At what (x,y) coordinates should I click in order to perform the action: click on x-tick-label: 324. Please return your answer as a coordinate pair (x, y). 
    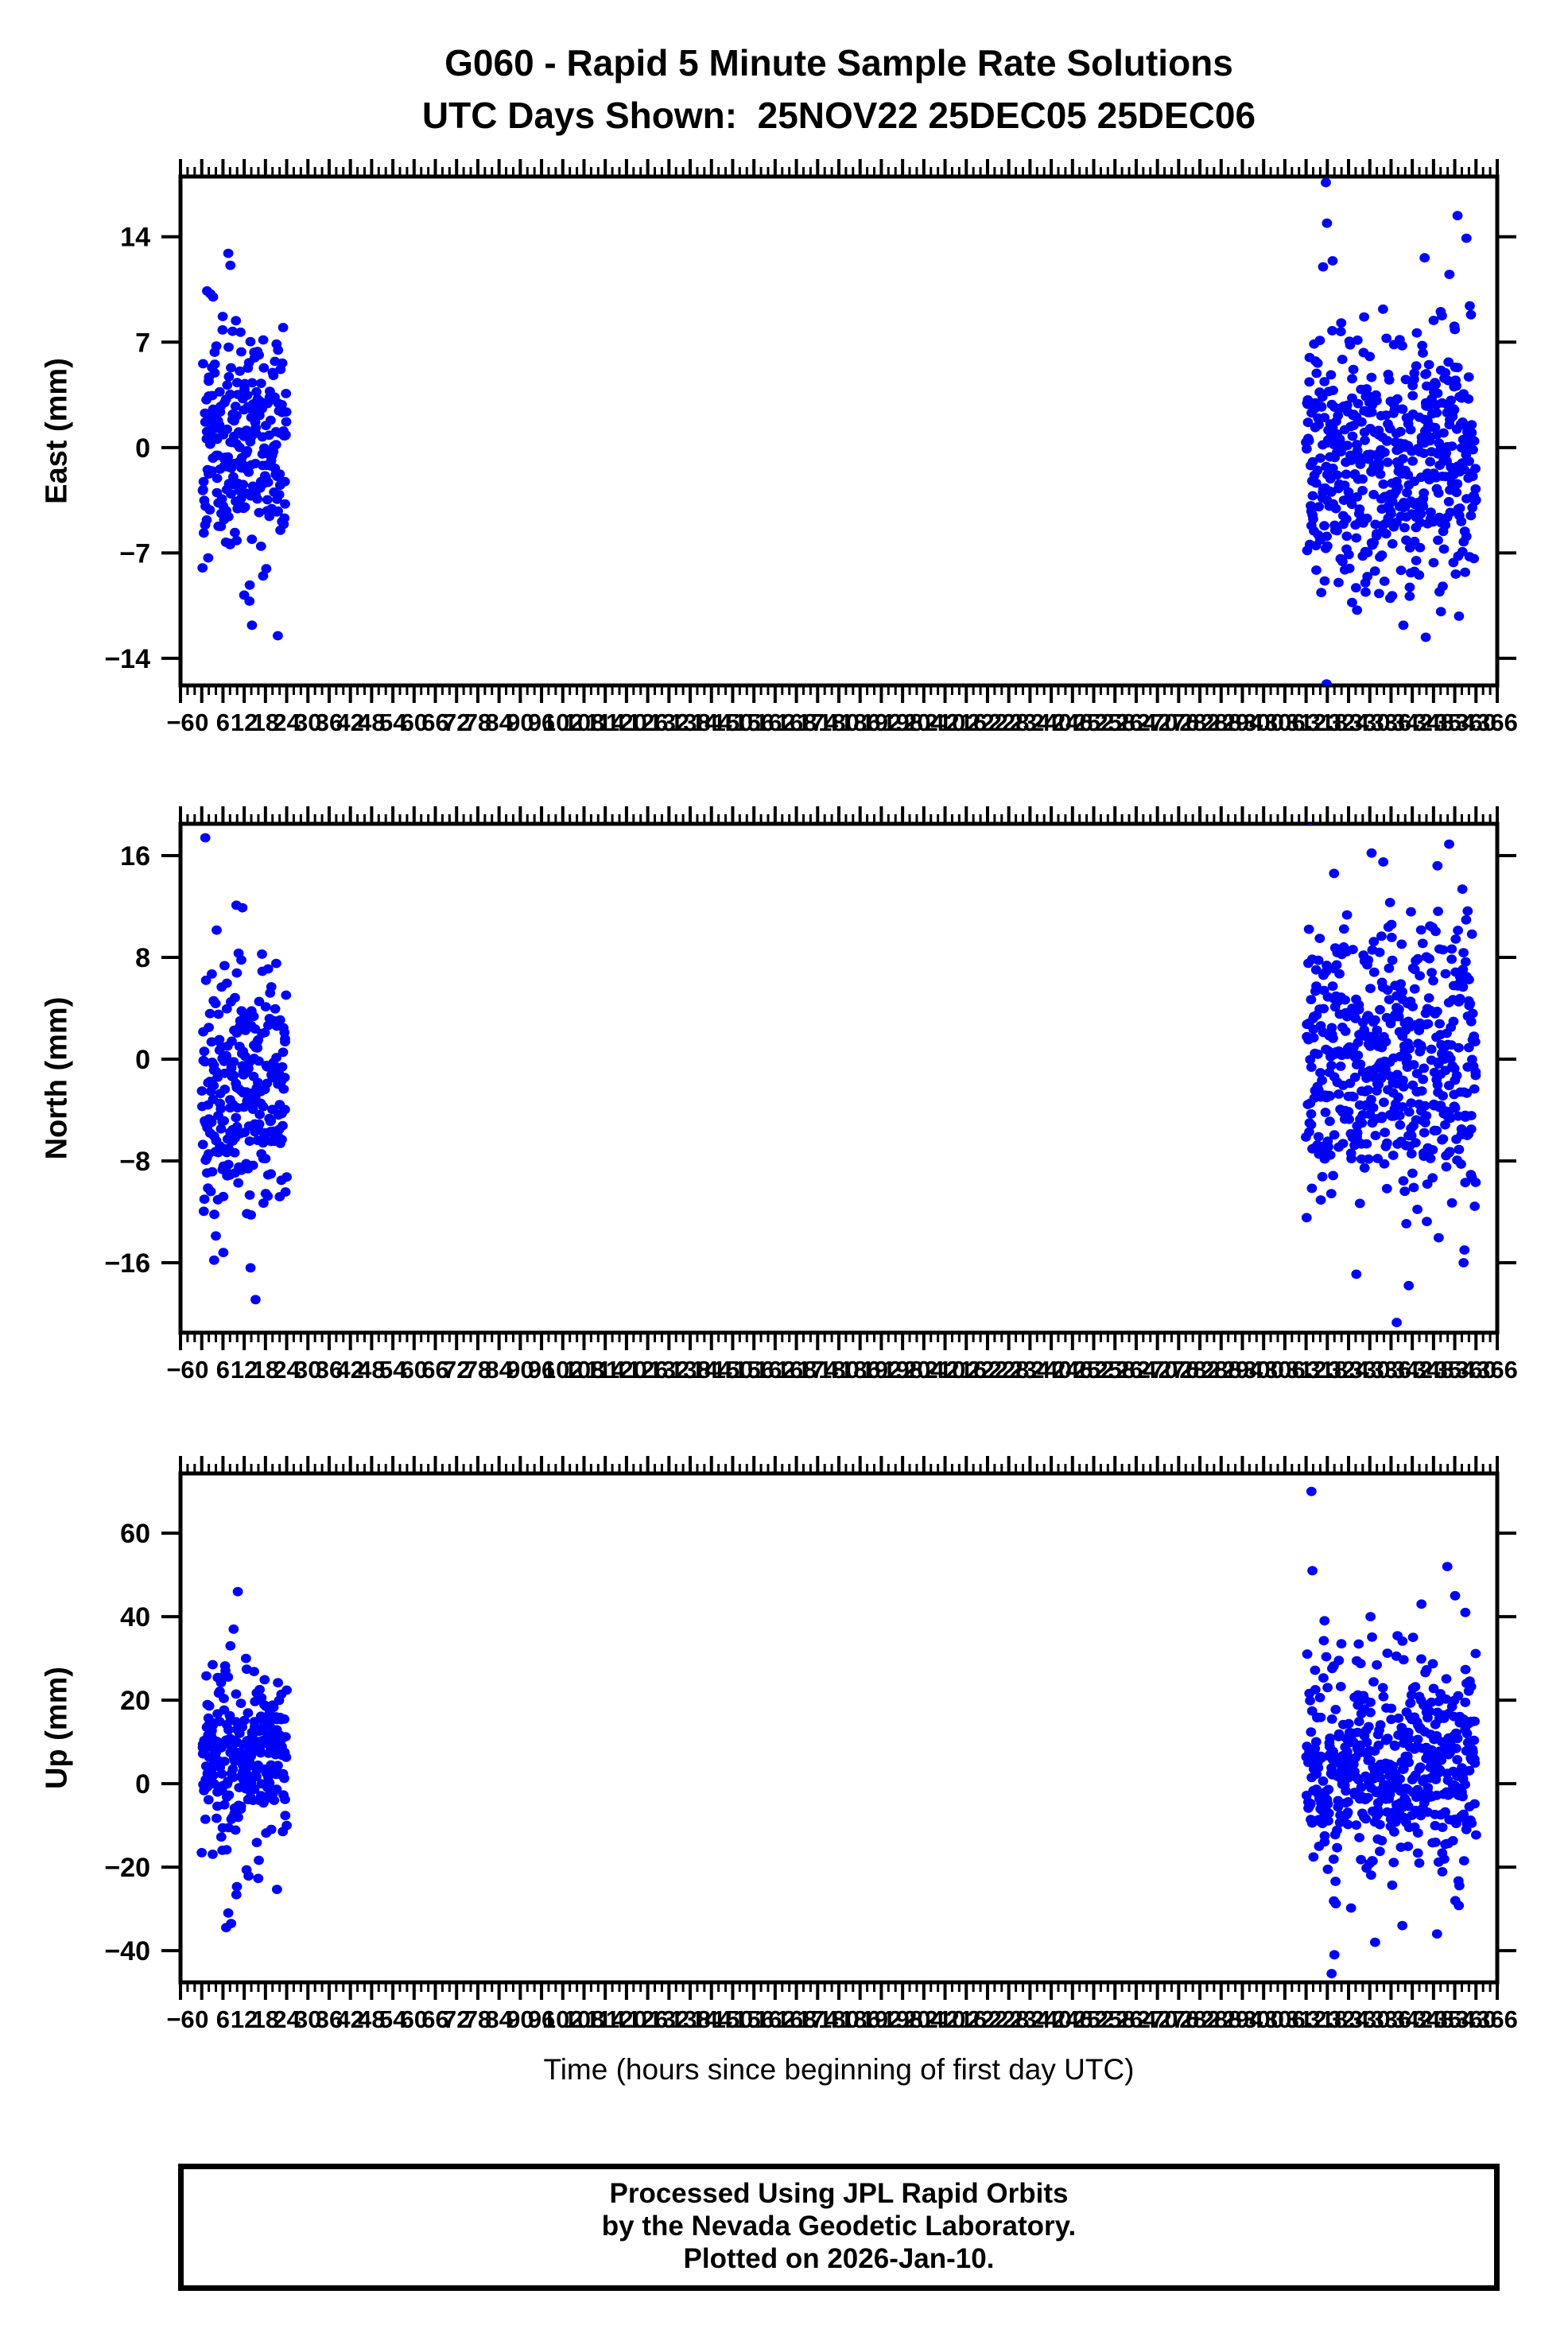
    Looking at the image, I should click on (1348, 722).